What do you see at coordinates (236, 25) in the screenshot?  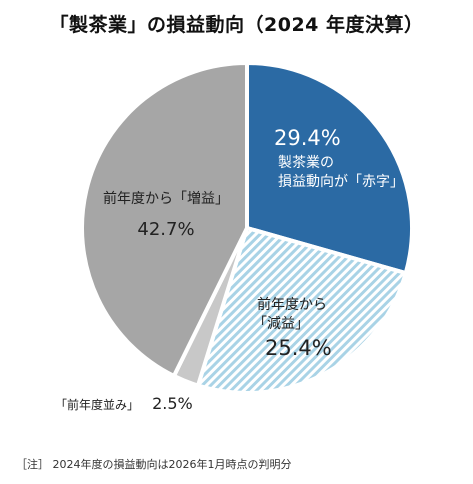 I see `chart-title: 「製茶業」の損益動向（2024 年度決算）` at bounding box center [236, 25].